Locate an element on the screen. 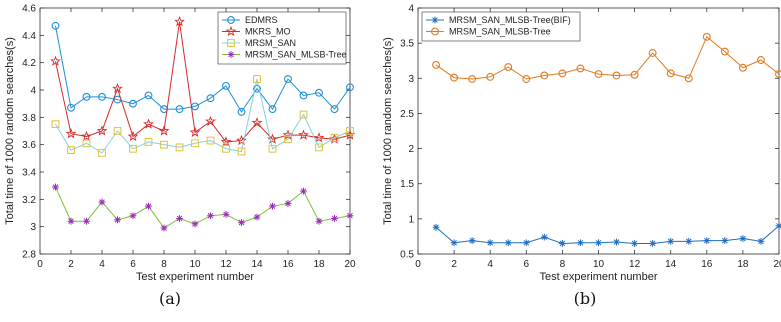 The height and width of the screenshot is (322, 781). legend-box is located at coordinates (501, 26).